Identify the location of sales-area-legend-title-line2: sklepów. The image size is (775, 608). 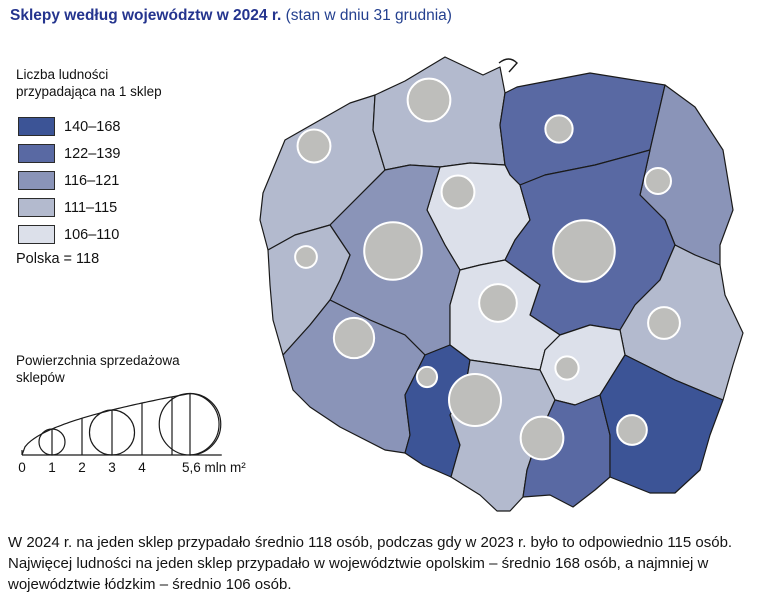
(40, 377).